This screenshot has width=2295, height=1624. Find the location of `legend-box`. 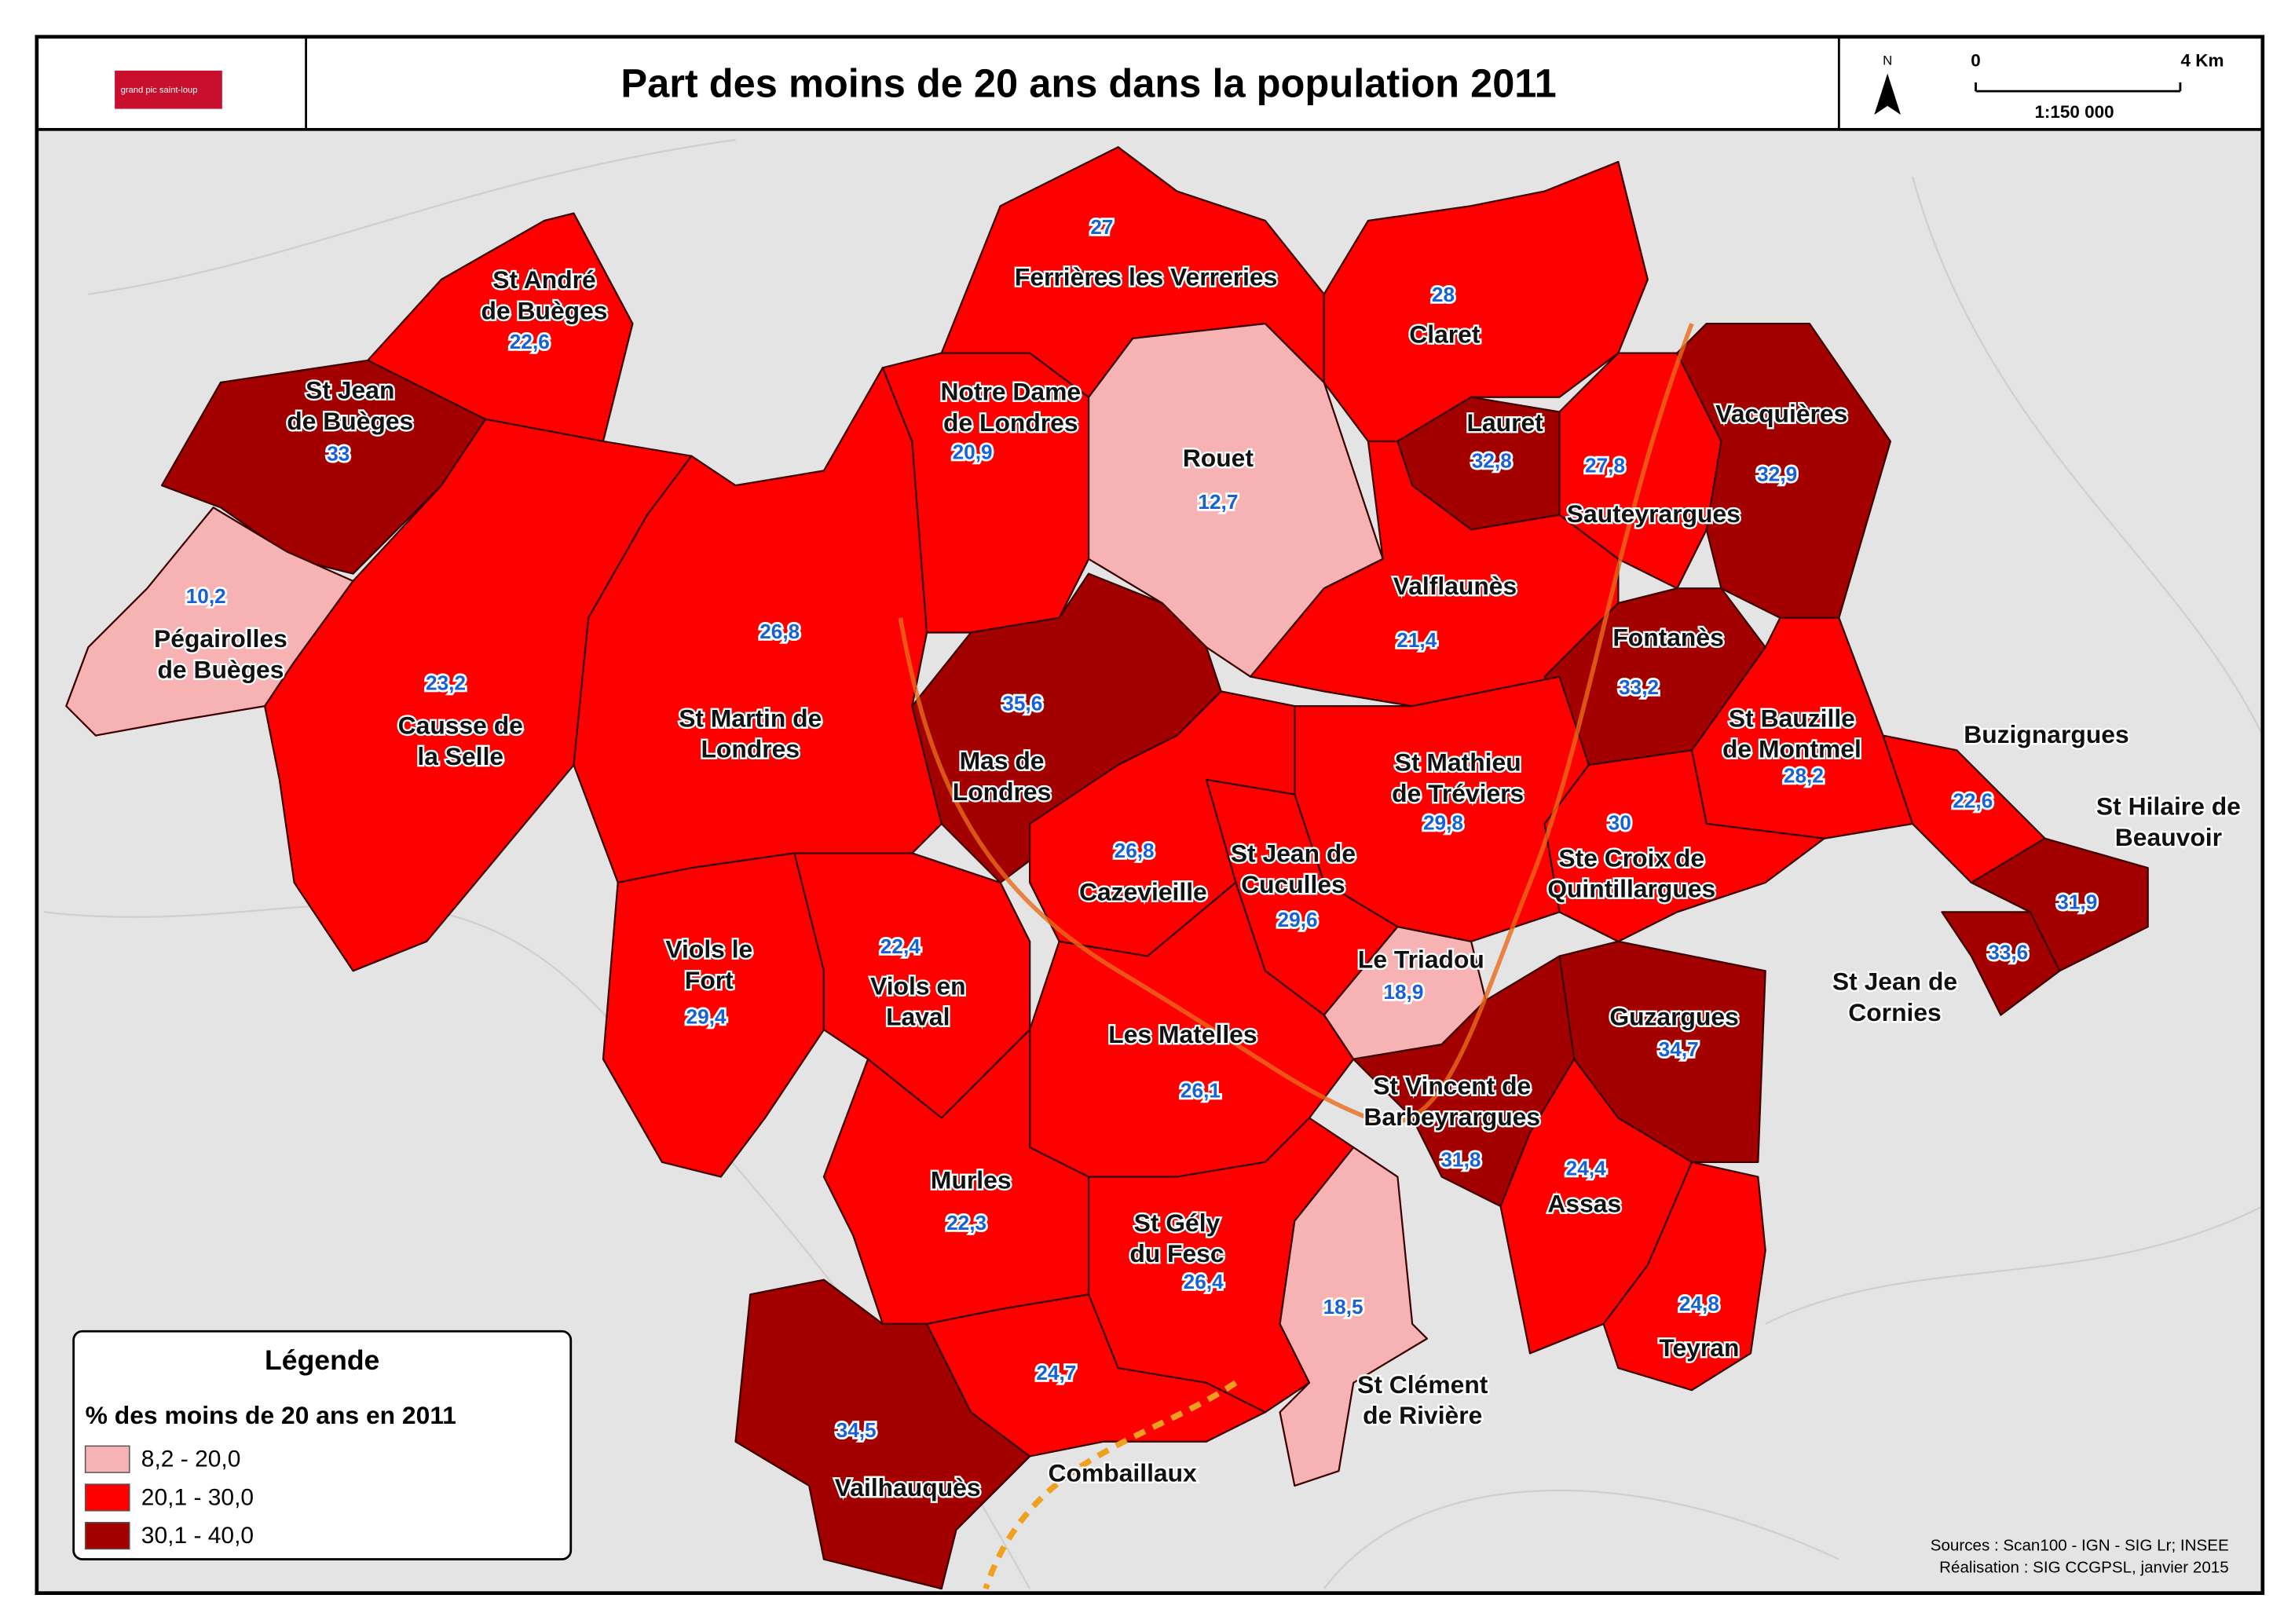

legend-box is located at coordinates (322, 1445).